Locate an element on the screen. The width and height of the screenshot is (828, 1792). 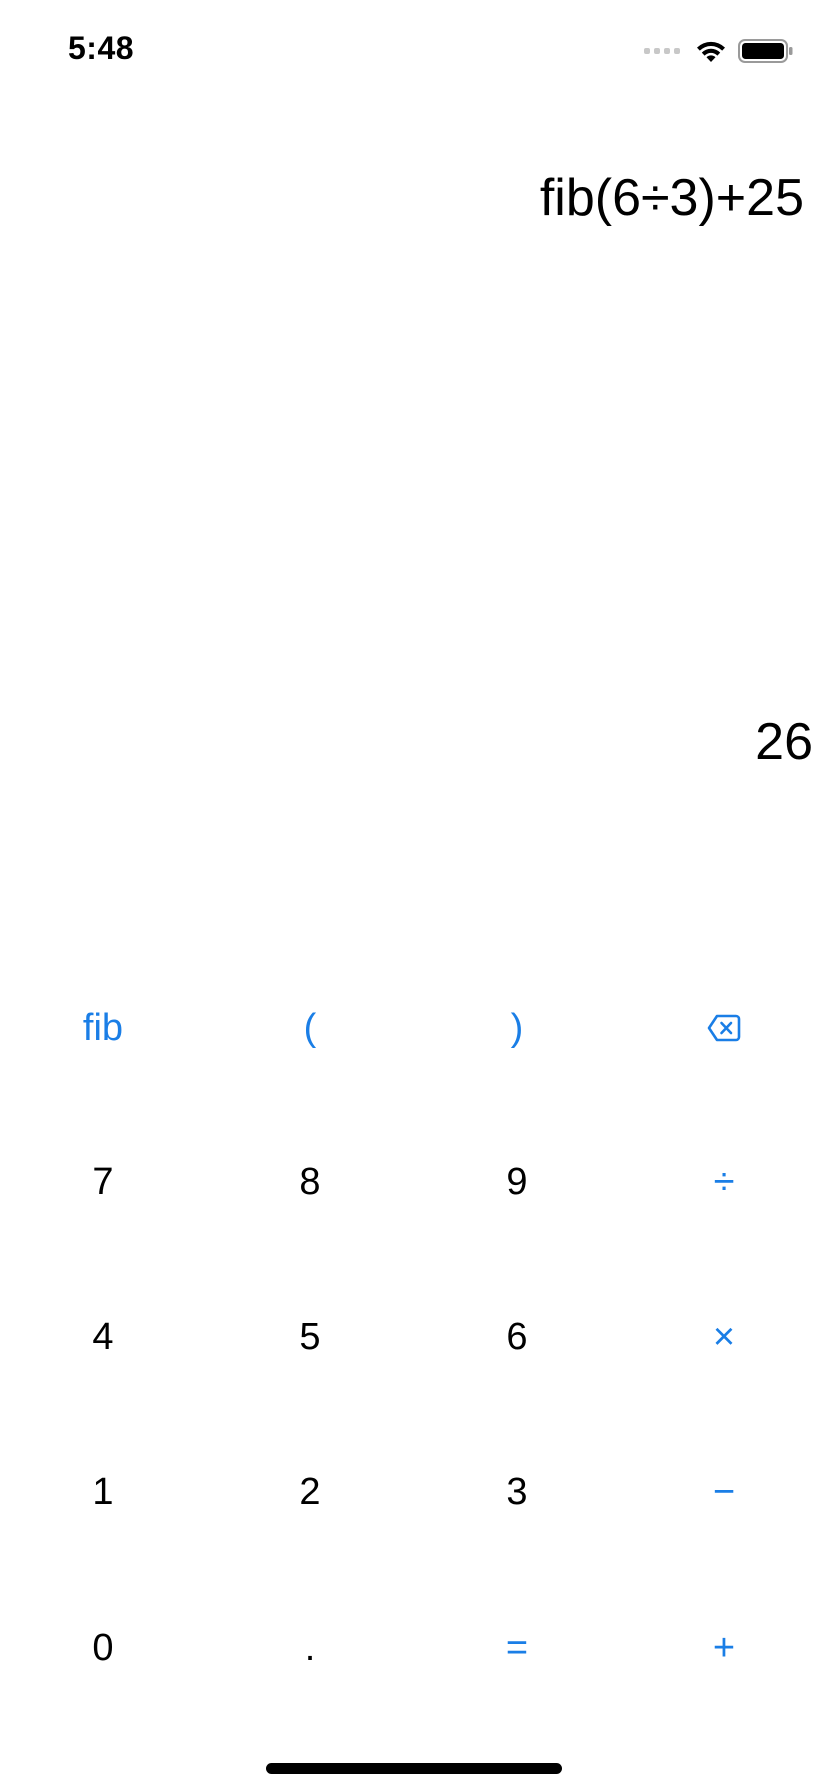
wifi-icon is located at coordinates (711, 51).